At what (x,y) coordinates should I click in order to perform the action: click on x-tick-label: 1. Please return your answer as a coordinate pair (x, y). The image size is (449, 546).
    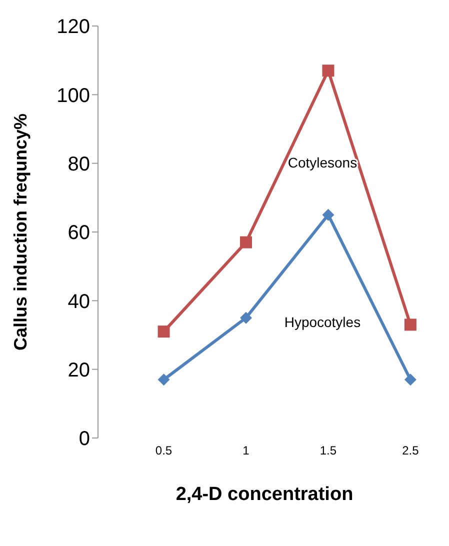
    Looking at the image, I should click on (246, 451).